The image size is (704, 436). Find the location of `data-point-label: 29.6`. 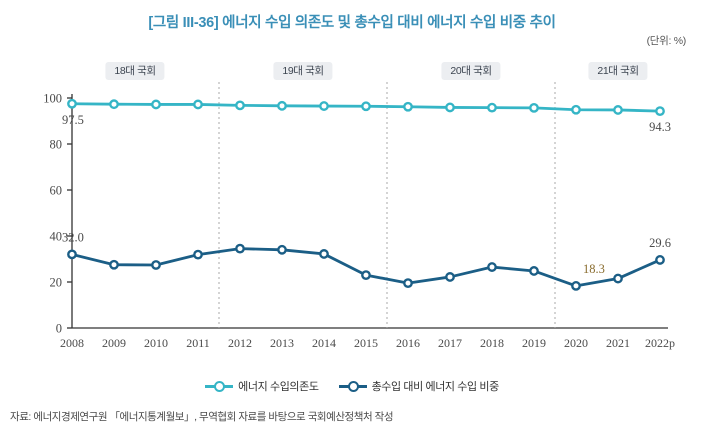

data-point-label: 29.6 is located at coordinates (660, 243).